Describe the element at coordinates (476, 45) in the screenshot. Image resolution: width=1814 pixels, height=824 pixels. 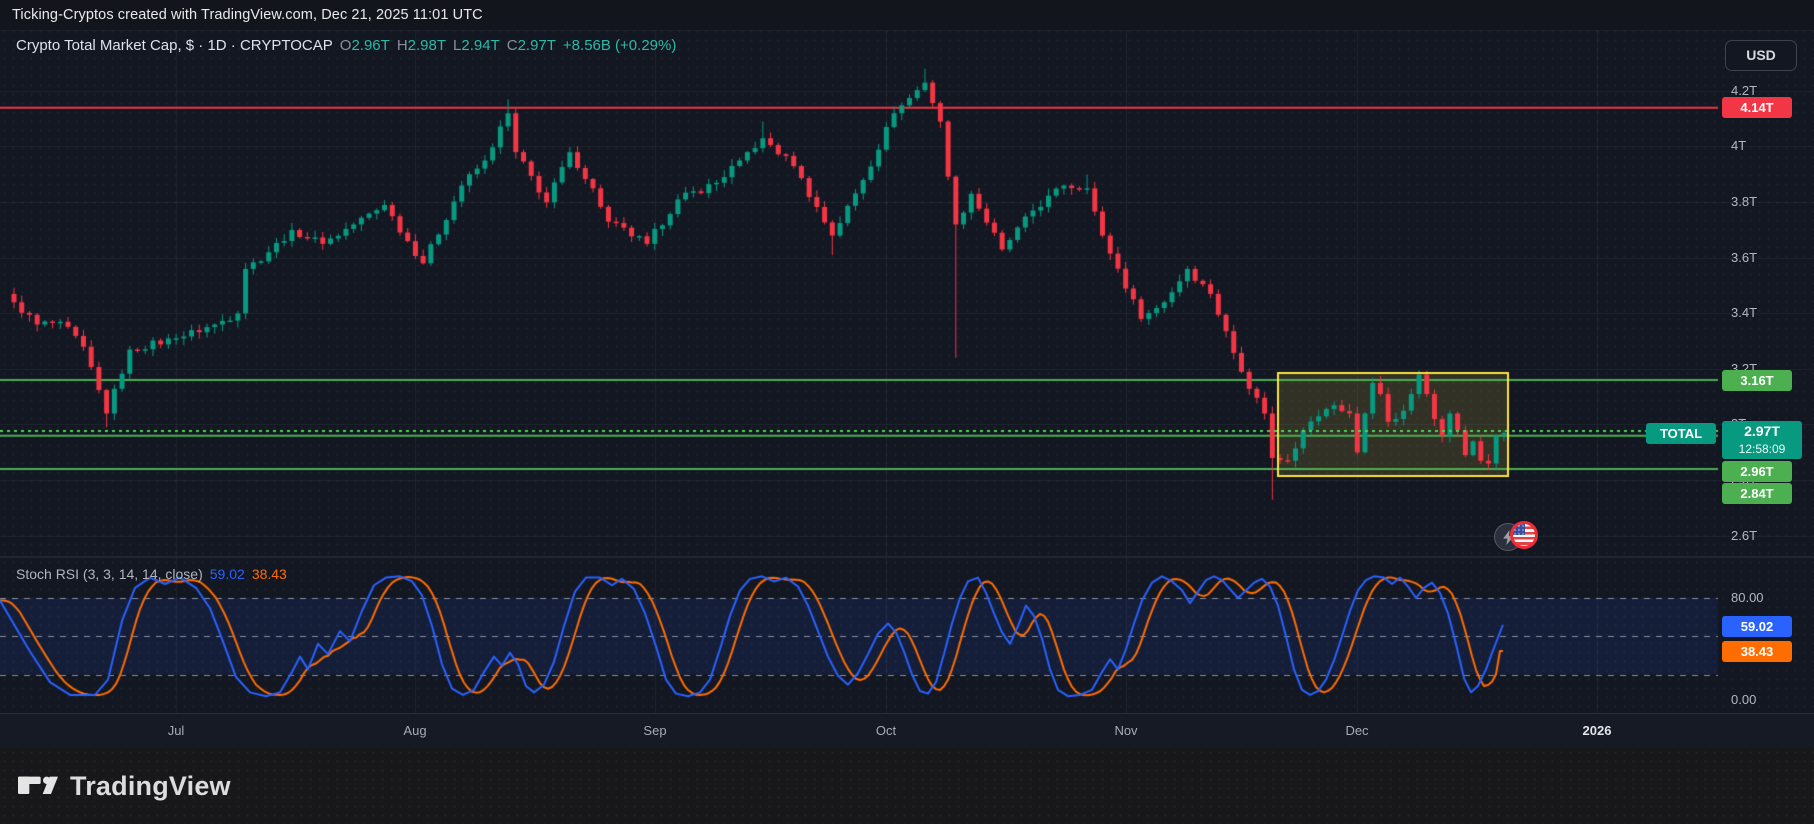
I see `ohlc-low: L2.94T` at that location.